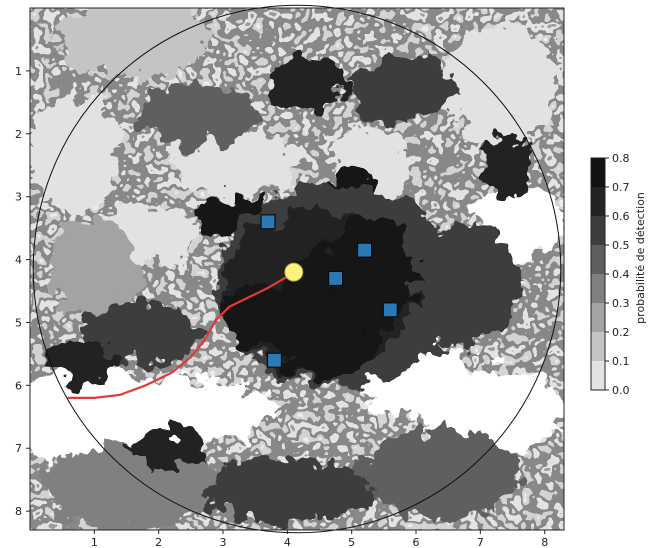  What do you see at coordinates (416, 542) in the screenshot?
I see `x-tick-label: 6` at bounding box center [416, 542].